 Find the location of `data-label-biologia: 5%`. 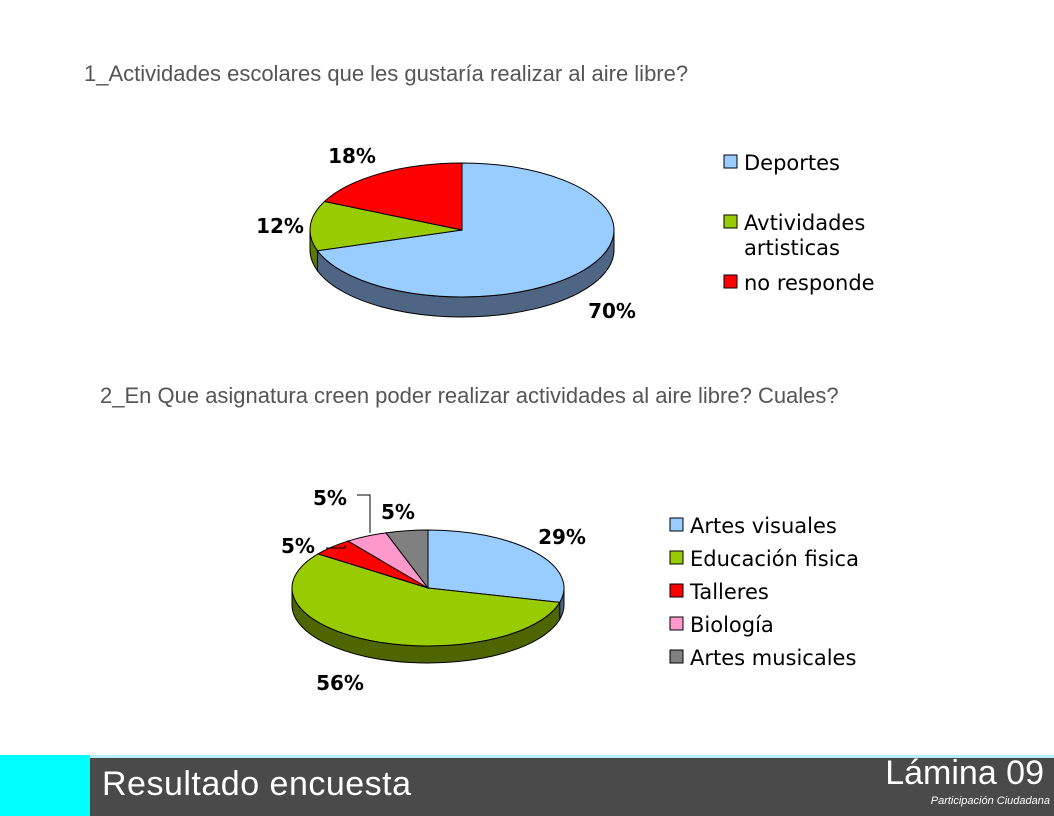

data-label-biologia: 5% is located at coordinates (330, 498).